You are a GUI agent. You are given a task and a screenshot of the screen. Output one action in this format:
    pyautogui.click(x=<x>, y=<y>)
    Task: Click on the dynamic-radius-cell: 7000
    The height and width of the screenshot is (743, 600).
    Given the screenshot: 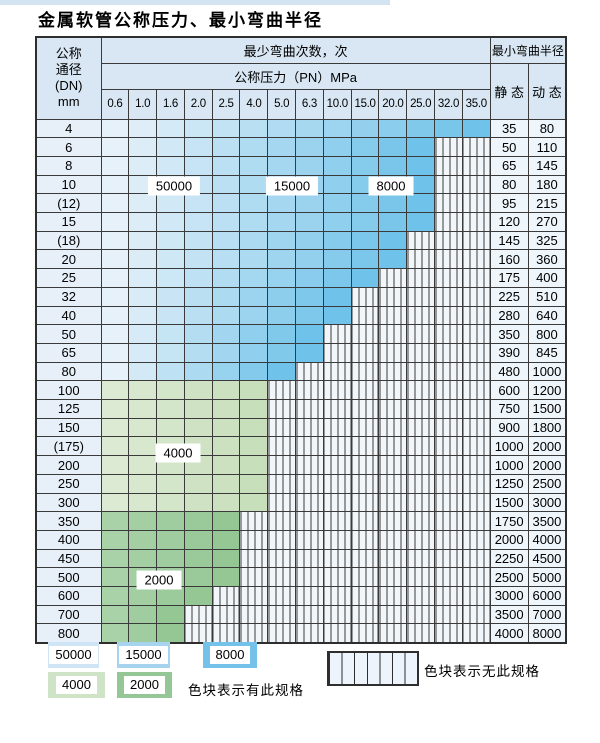 What is the action you would take?
    pyautogui.click(x=547, y=614)
    